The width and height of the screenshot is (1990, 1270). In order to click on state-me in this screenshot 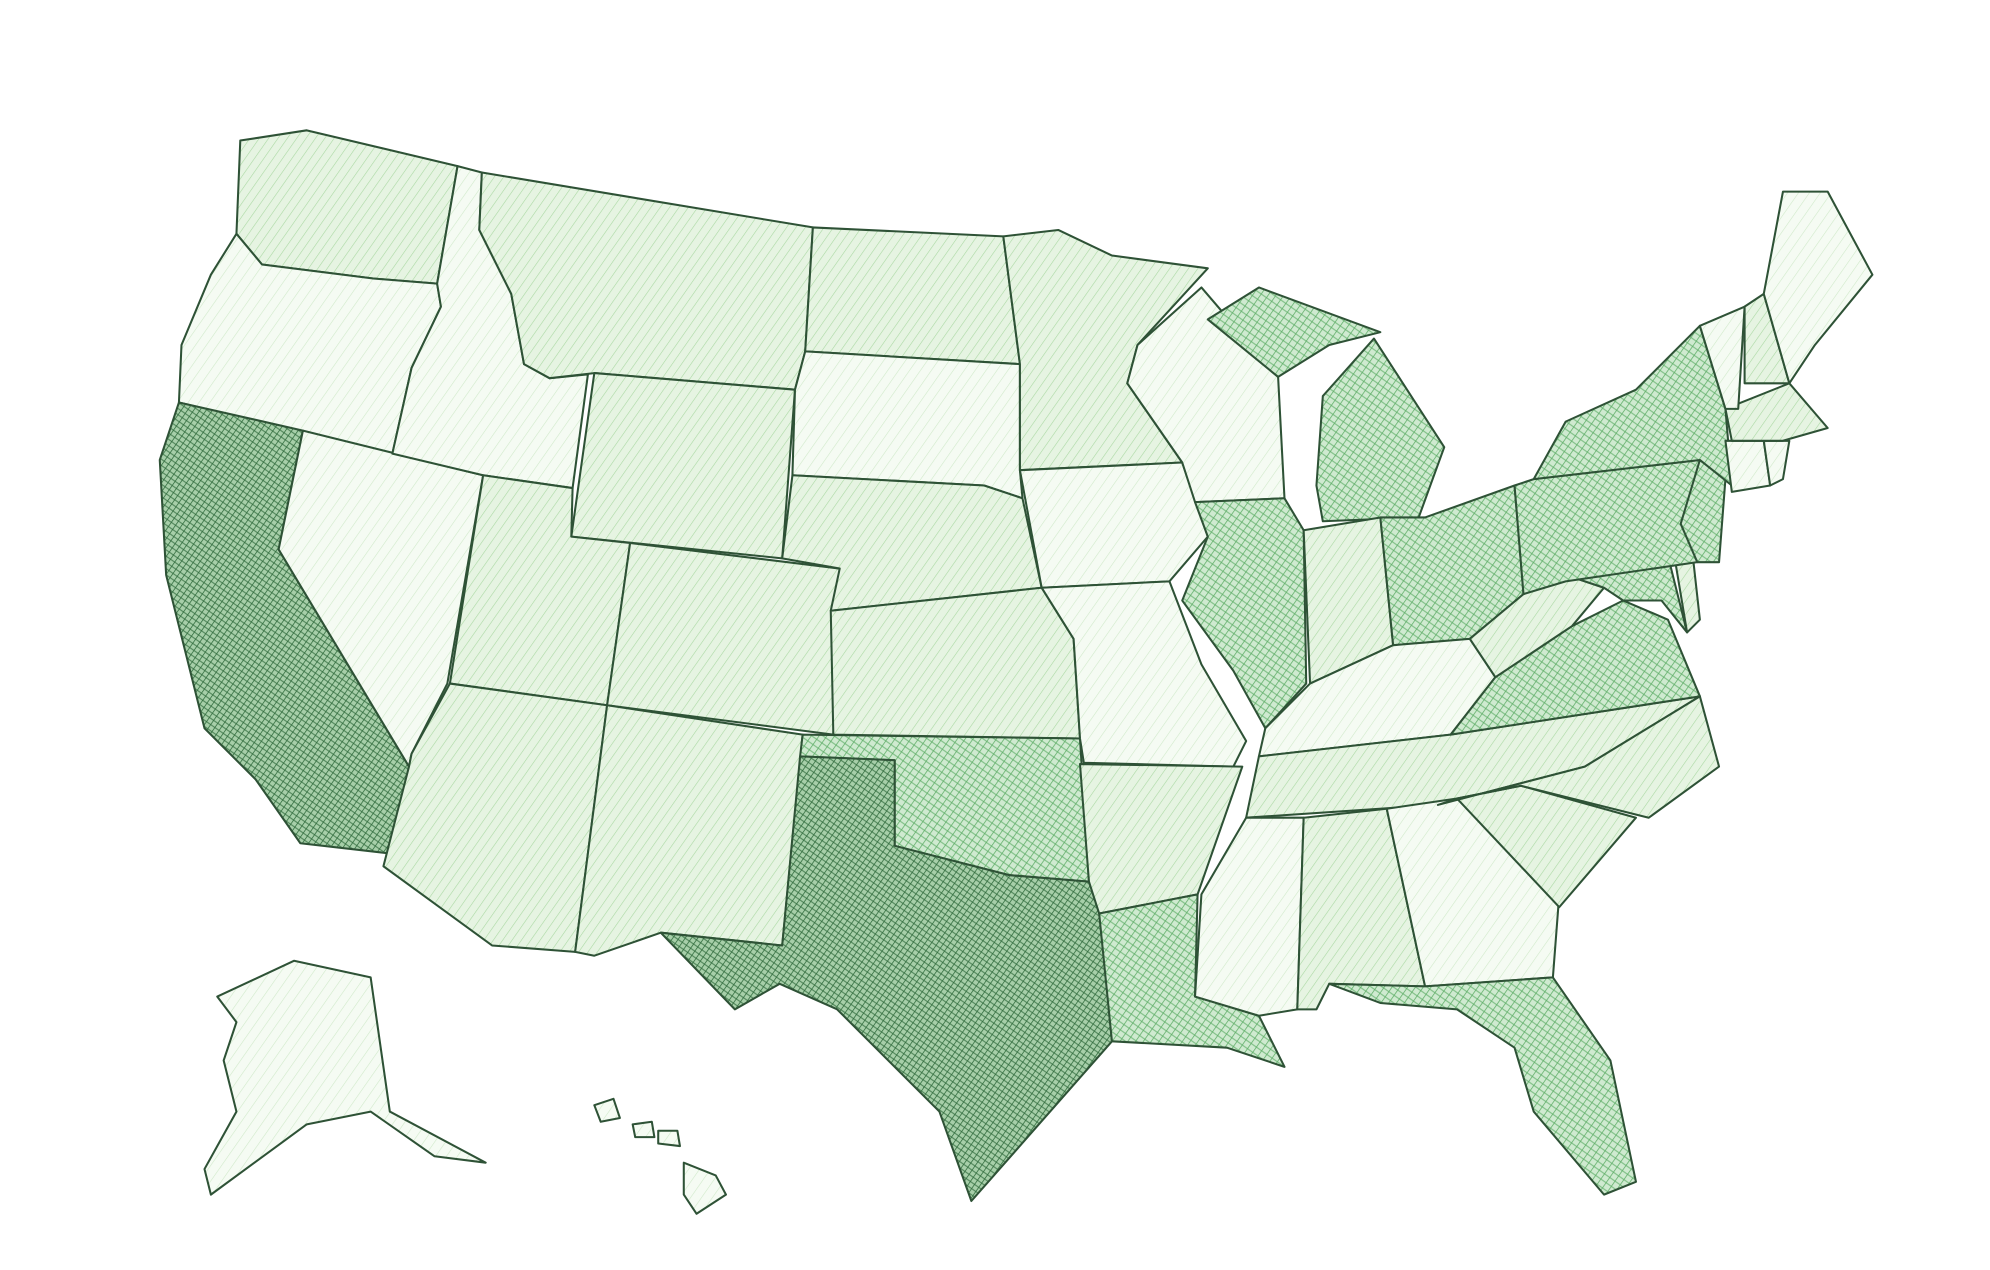, I will do `click(1818, 287)`.